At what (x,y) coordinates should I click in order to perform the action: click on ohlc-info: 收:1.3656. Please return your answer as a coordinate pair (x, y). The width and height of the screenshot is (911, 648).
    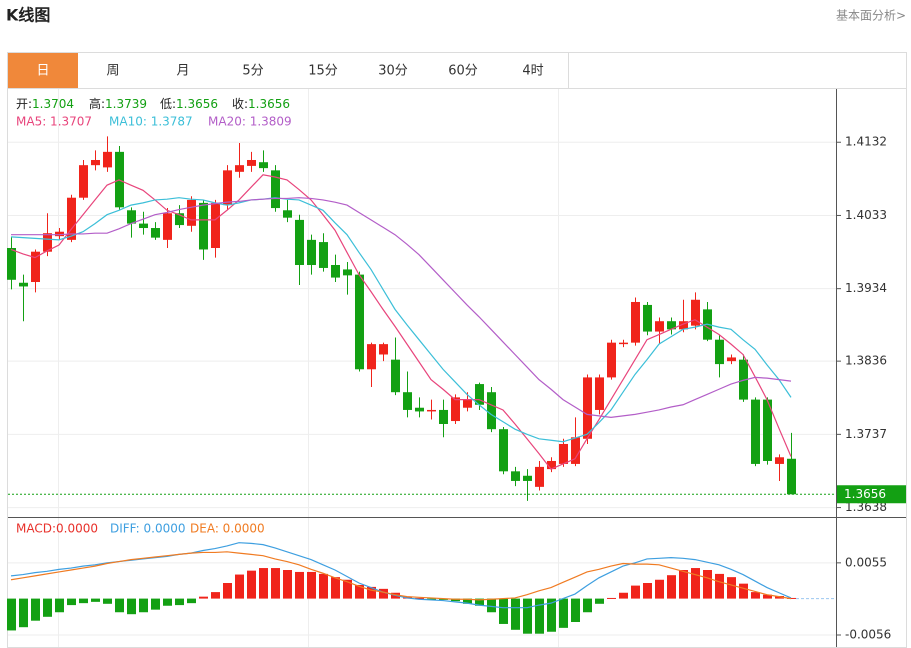
    Looking at the image, I should click on (261, 104).